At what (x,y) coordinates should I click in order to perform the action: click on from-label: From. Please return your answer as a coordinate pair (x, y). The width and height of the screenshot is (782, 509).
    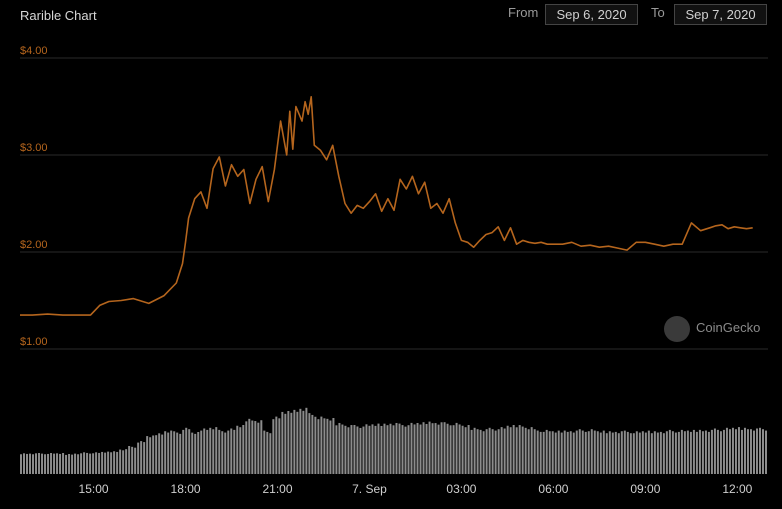
    Looking at the image, I should click on (523, 12).